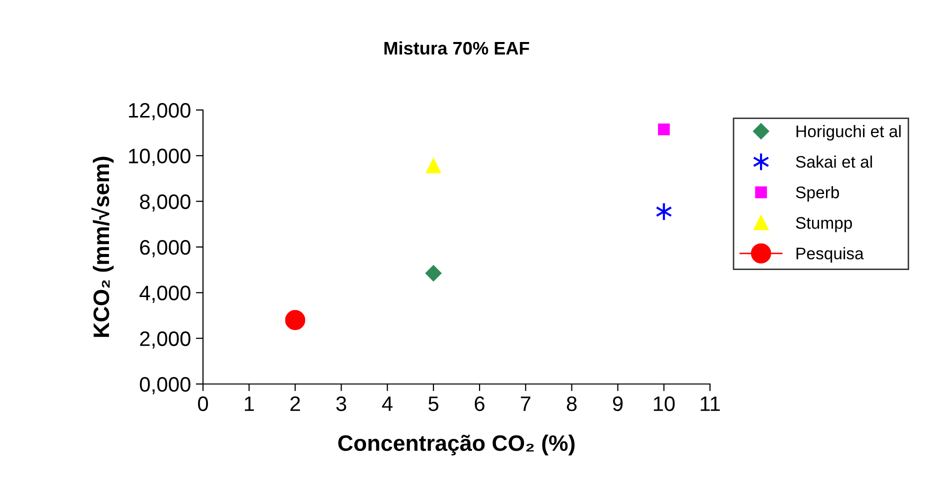  Describe the element at coordinates (165, 294) in the screenshot. I see `y-tick-label: 4,000` at that location.